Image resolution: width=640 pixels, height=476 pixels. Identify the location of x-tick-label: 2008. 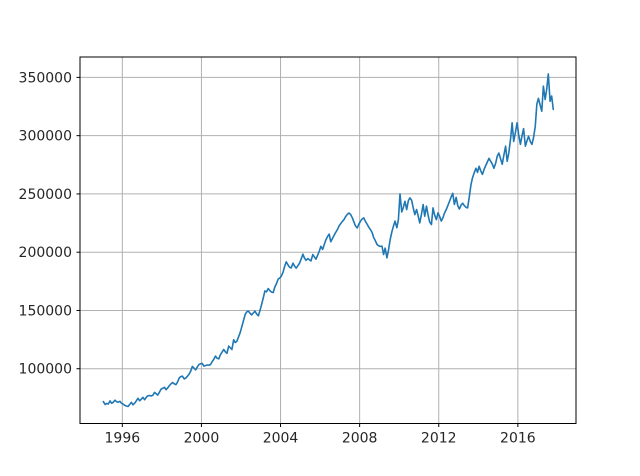
(360, 439).